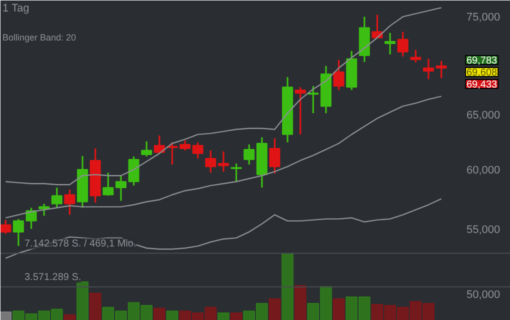  Describe the element at coordinates (483, 18) in the screenshot. I see `y-tick-label: 75,000` at that location.